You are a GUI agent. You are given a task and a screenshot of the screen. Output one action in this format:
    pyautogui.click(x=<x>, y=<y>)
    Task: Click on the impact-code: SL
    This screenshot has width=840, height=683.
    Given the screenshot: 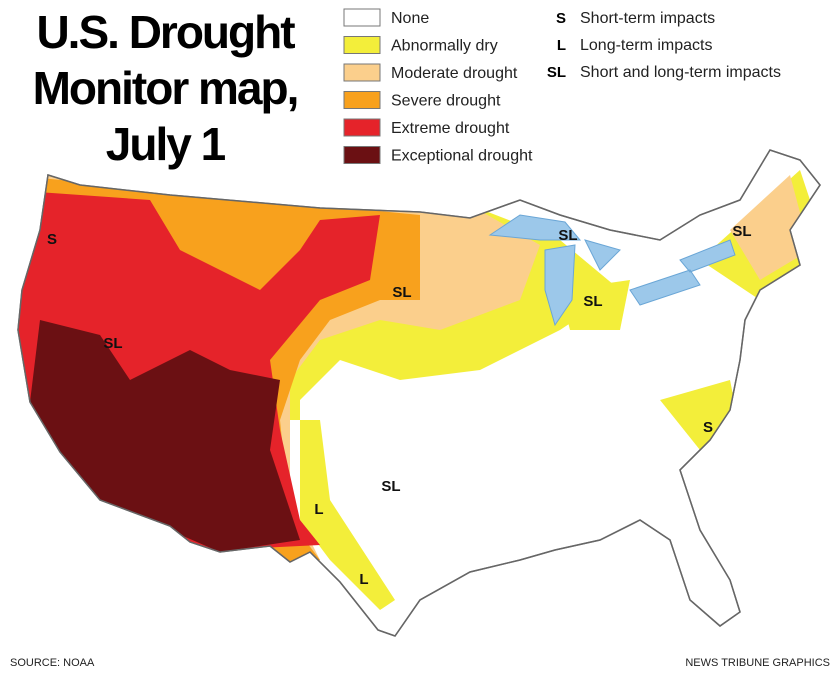 What is the action you would take?
    pyautogui.click(x=556, y=72)
    